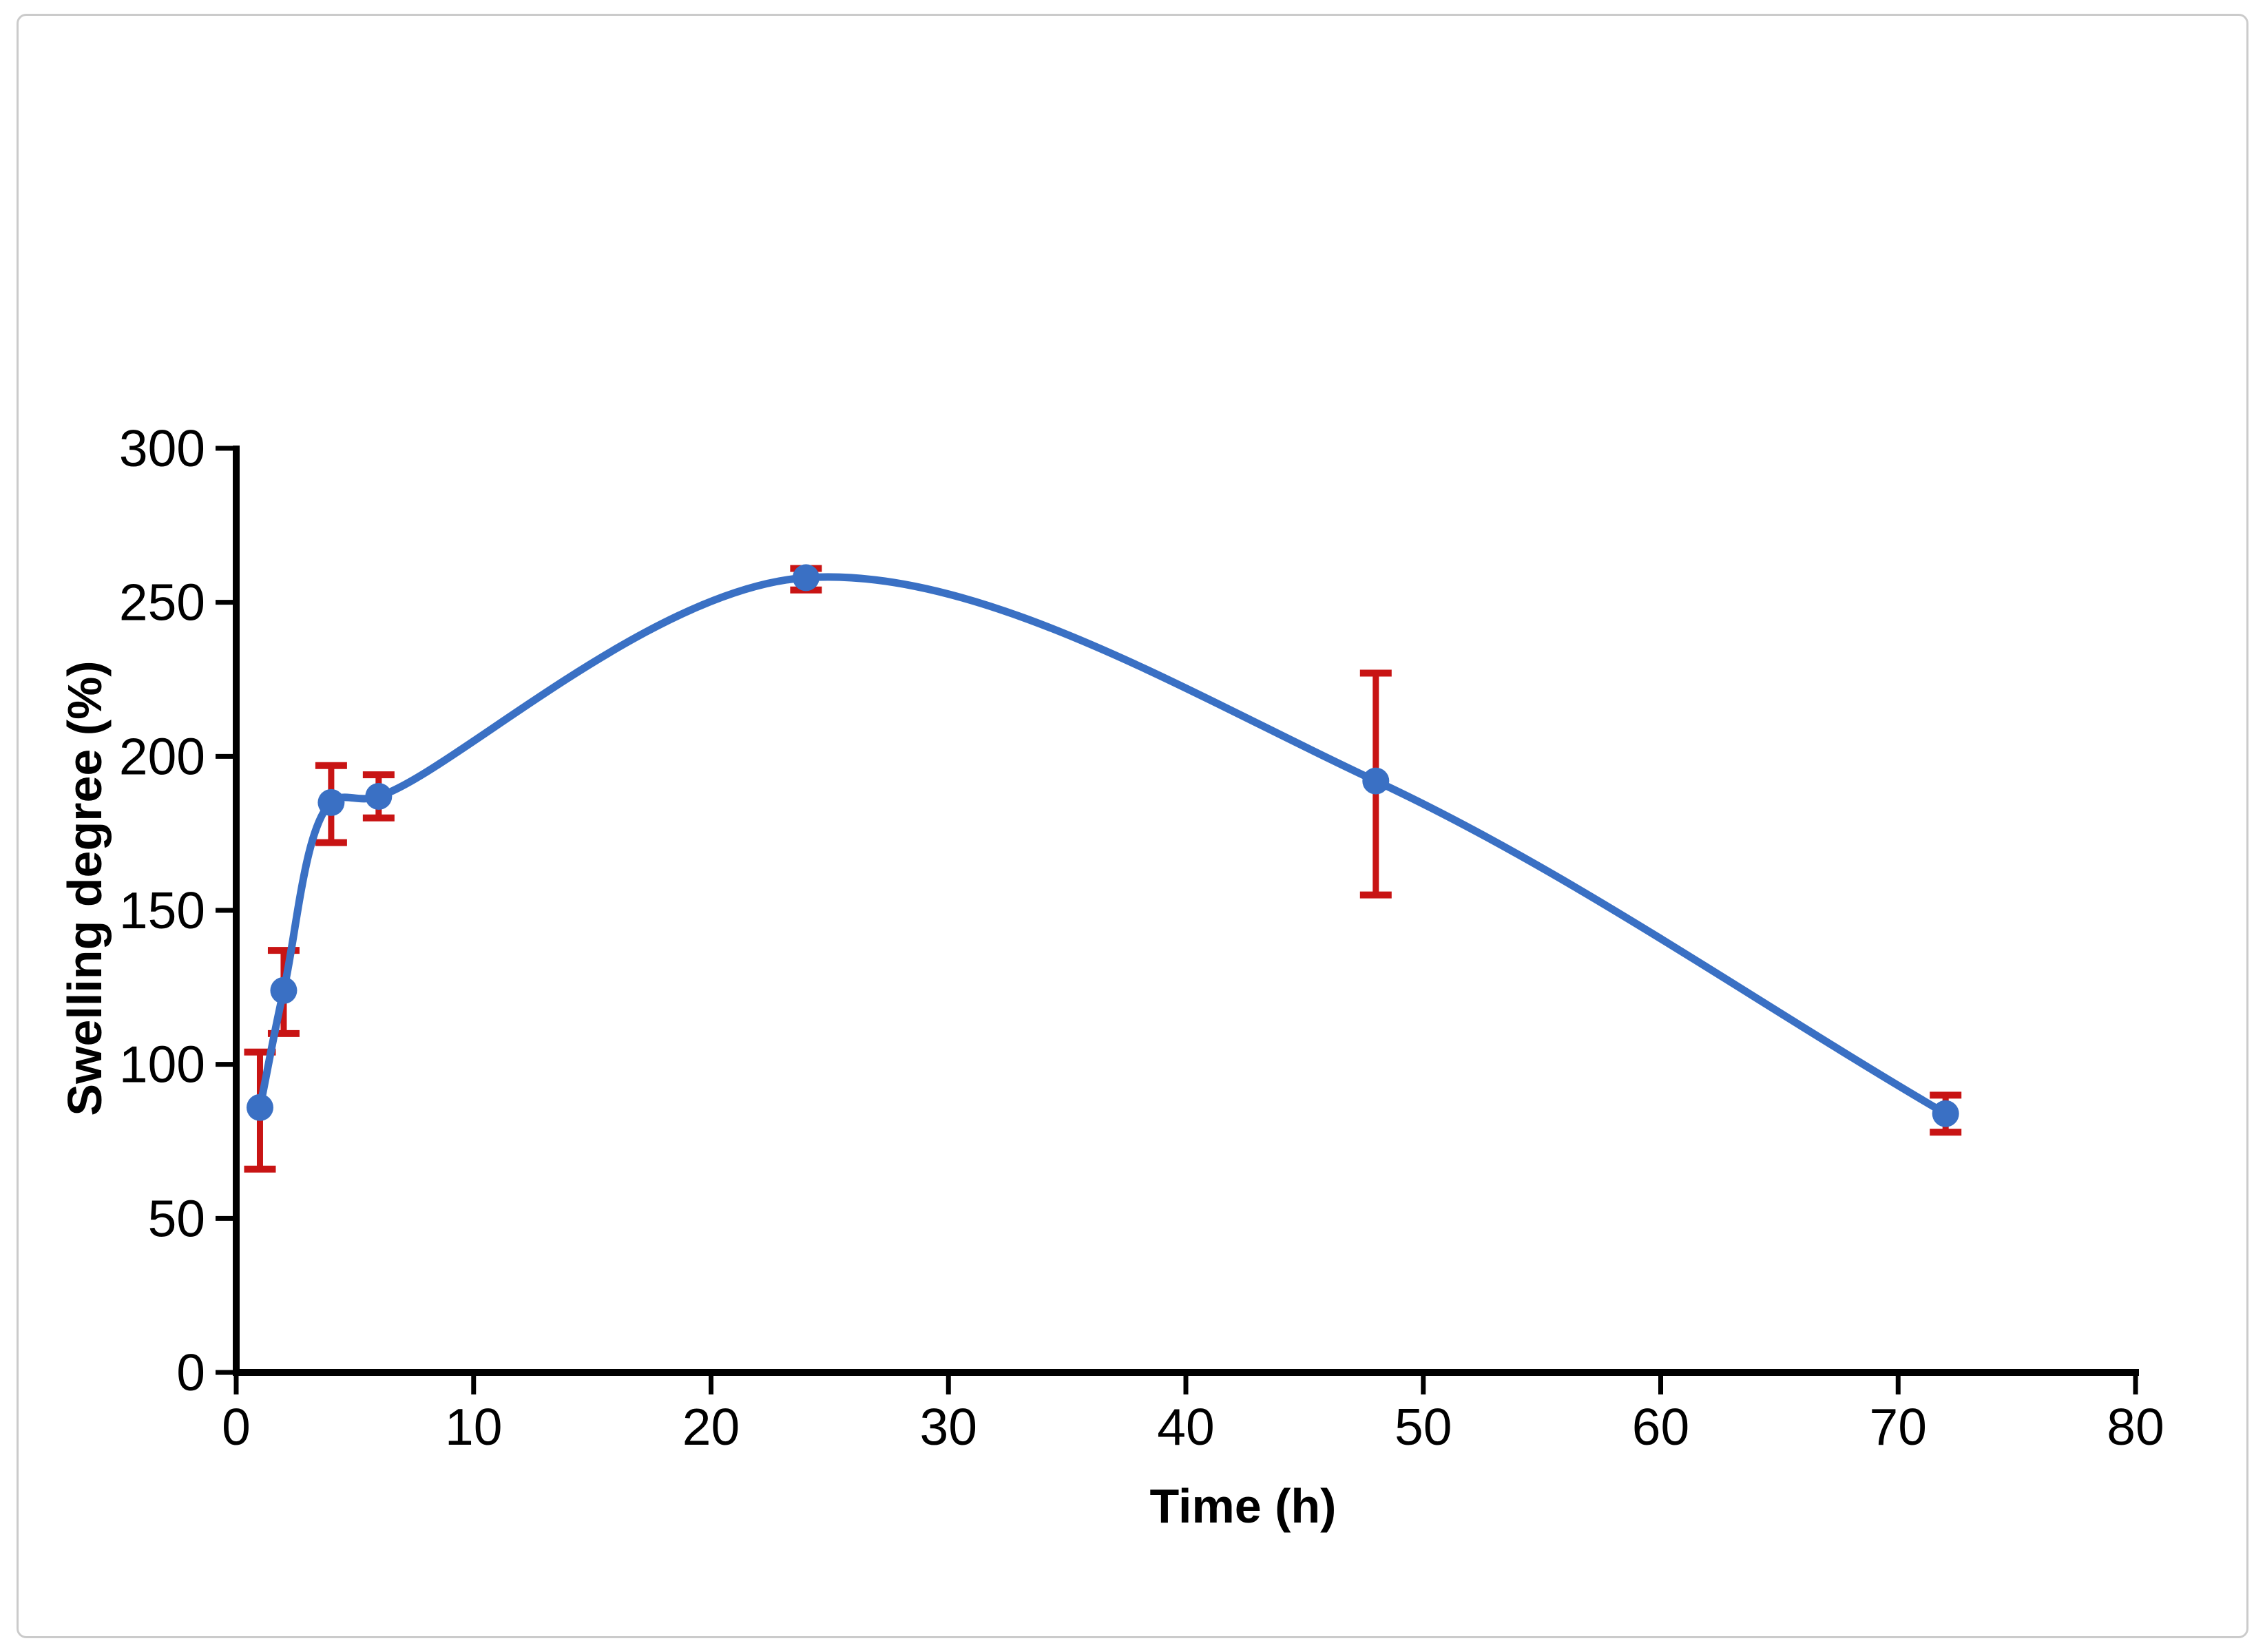  What do you see at coordinates (1185, 1427) in the screenshot?
I see `x-tick-label: 40` at bounding box center [1185, 1427].